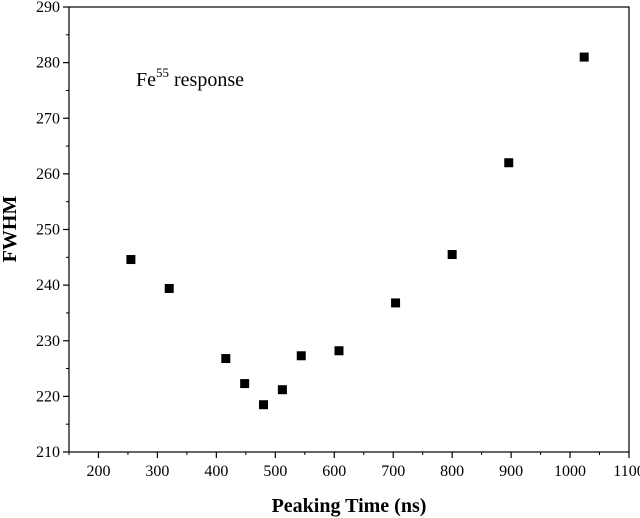 The height and width of the screenshot is (518, 640). What do you see at coordinates (48, 452) in the screenshot?
I see `y-tick-label: 210` at bounding box center [48, 452].